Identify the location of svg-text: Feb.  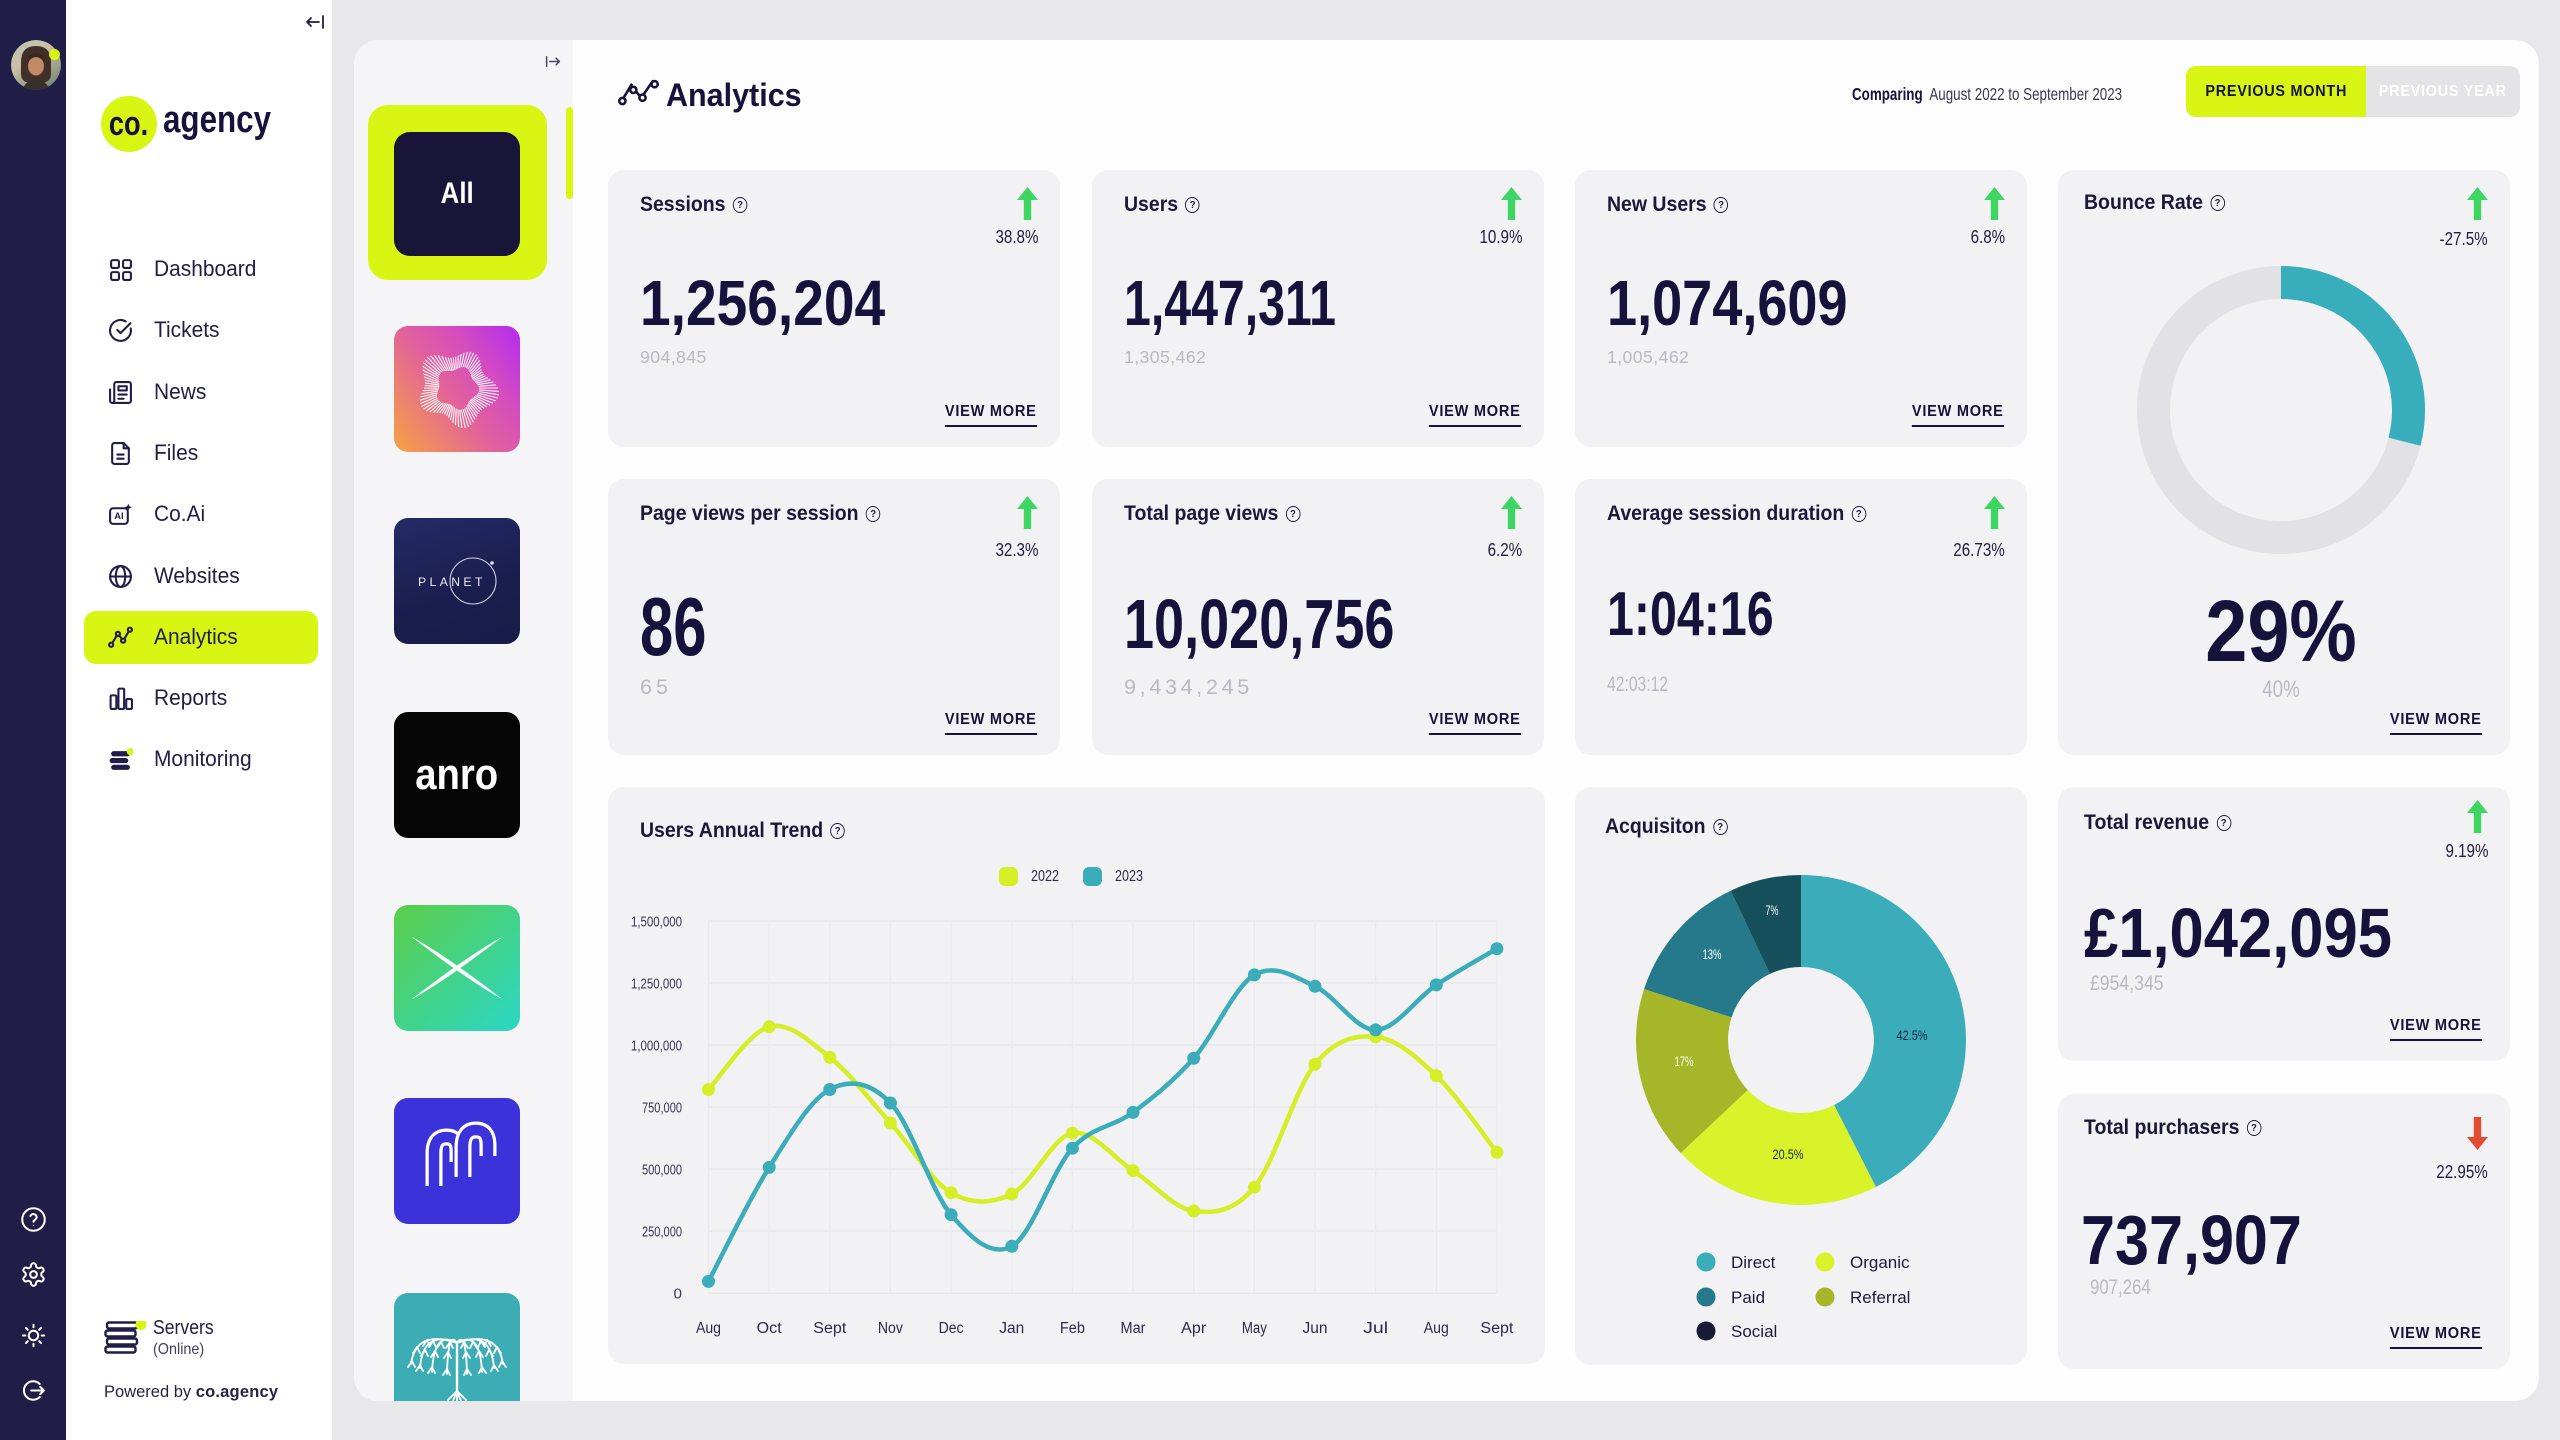
(1072, 1328).